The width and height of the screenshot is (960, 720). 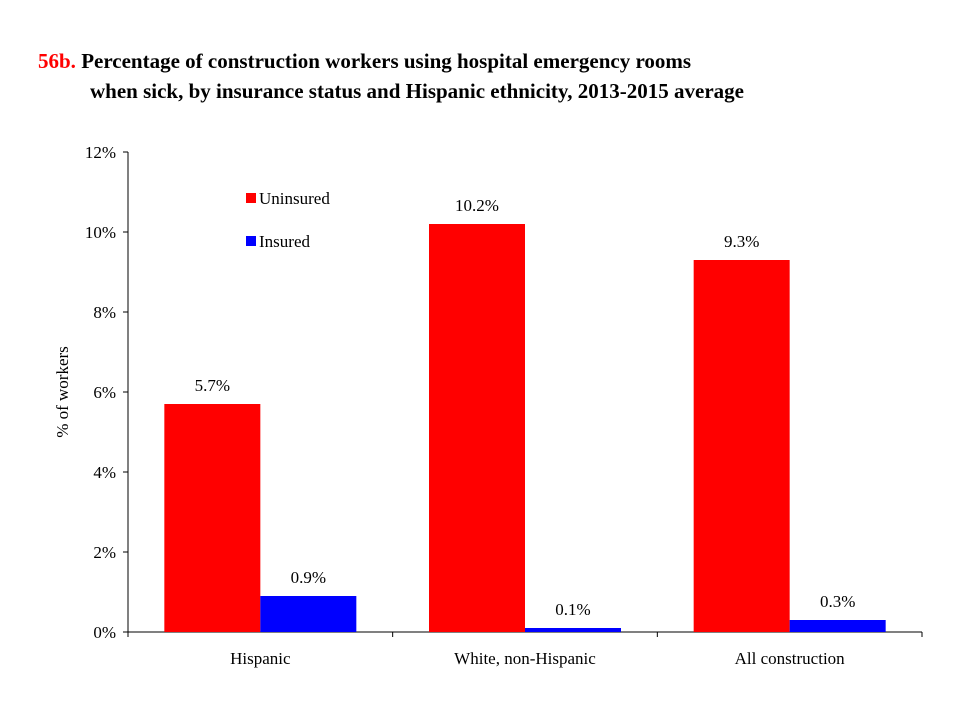 What do you see at coordinates (837, 601) in the screenshot?
I see `data-label: 0.3%` at bounding box center [837, 601].